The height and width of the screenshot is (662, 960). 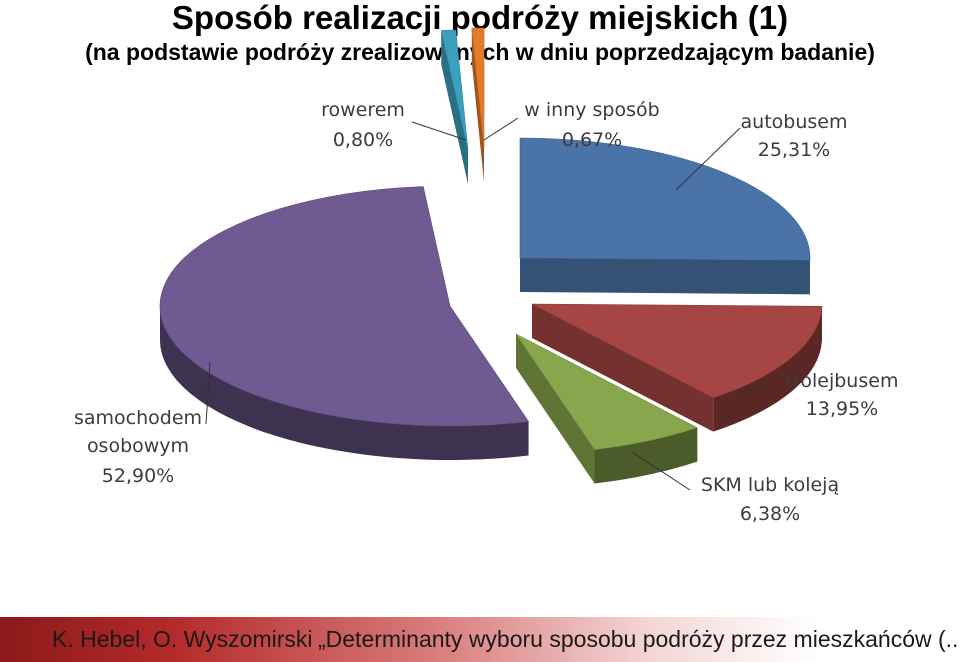 What do you see at coordinates (138, 418) in the screenshot?
I see `label-samochodem-line1: samochodem` at bounding box center [138, 418].